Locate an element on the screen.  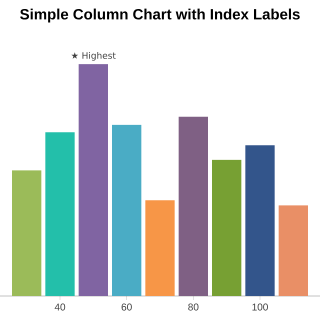
x-tick-label: 60 is located at coordinates (127, 307).